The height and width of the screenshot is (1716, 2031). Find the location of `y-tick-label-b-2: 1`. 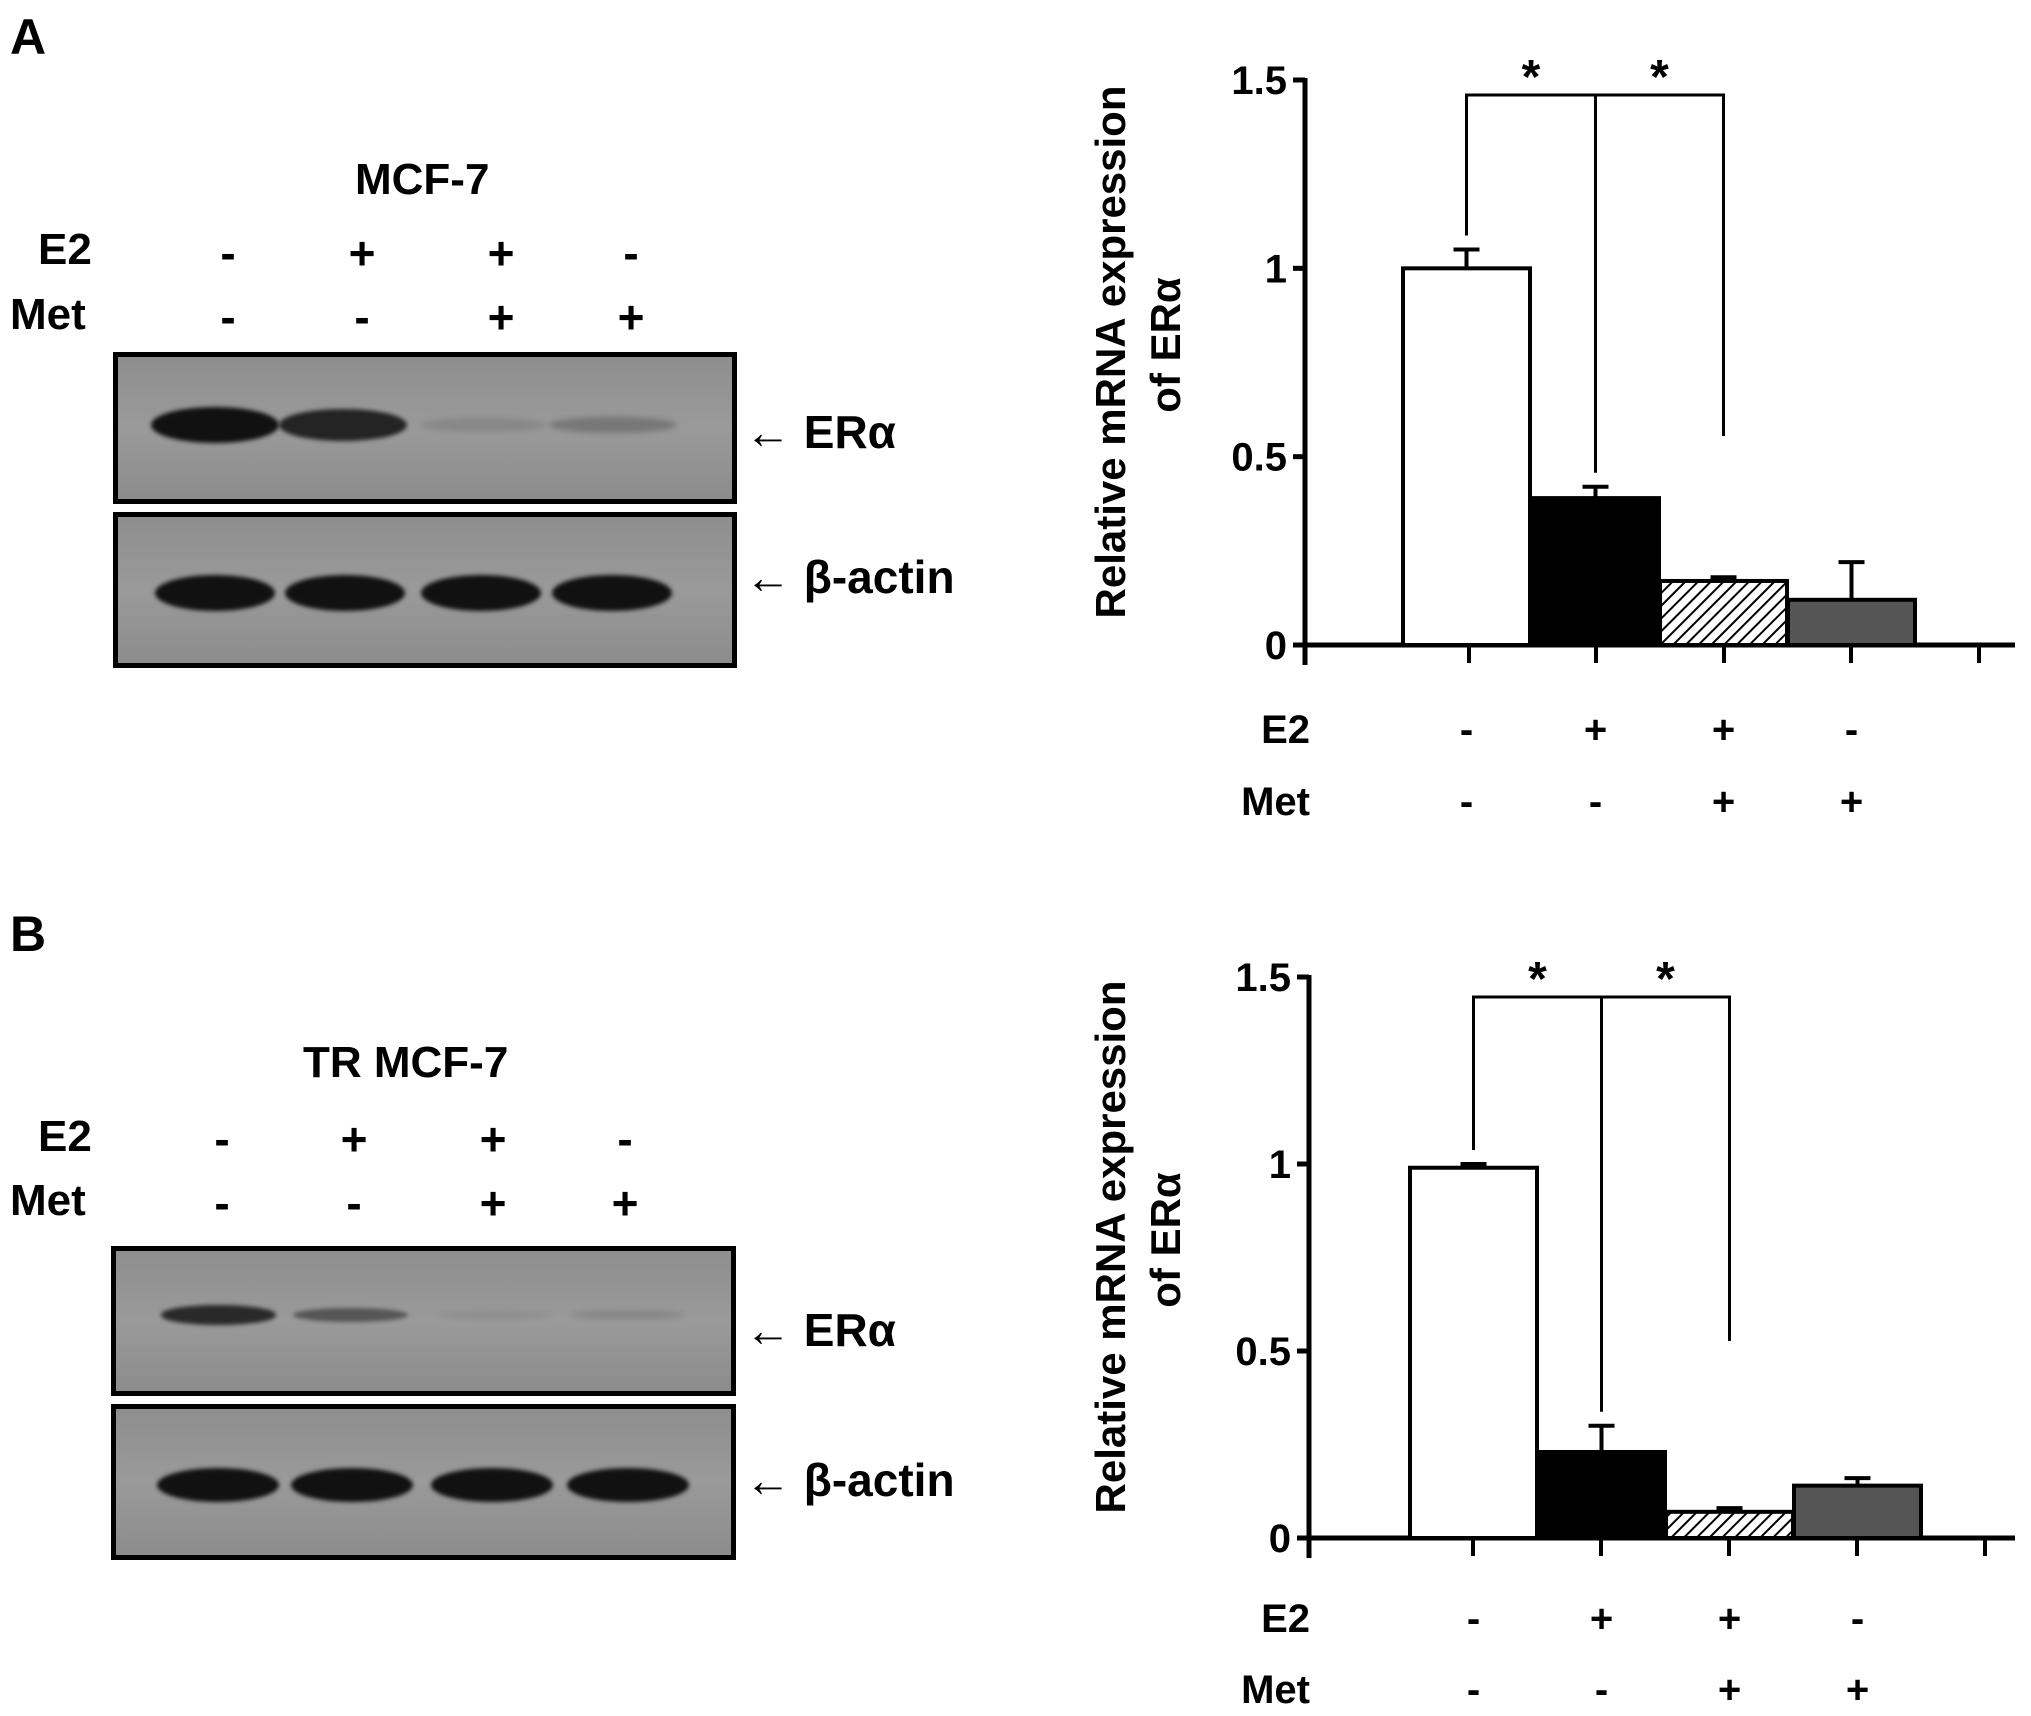

y-tick-label-b-2: 1 is located at coordinates (1280, 1165).